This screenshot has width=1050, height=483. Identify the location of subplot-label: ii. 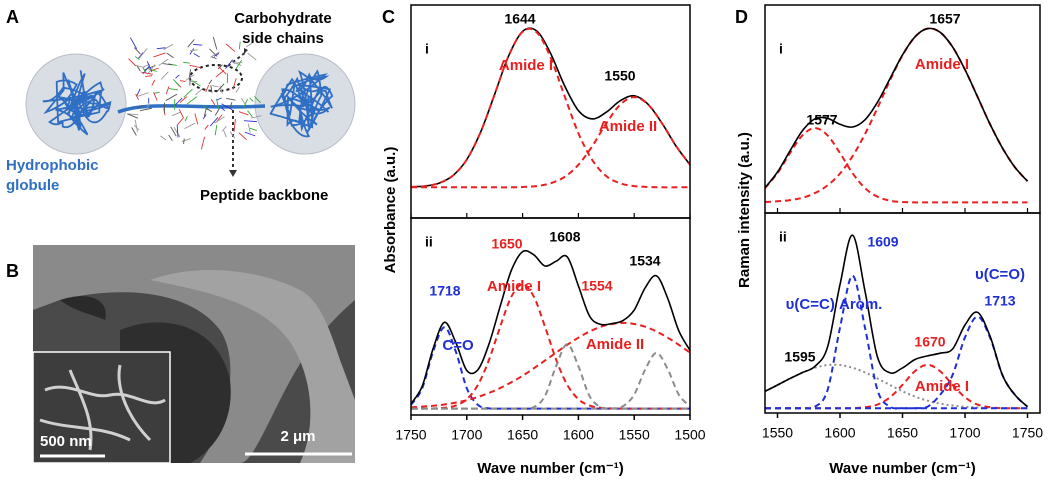
(783, 237).